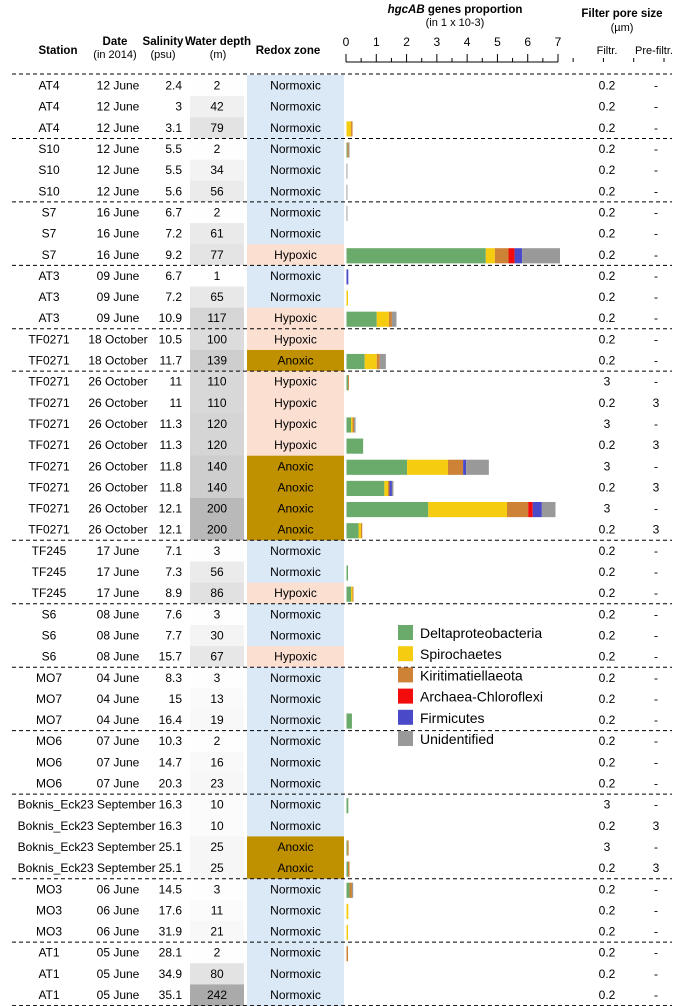 Image resolution: width=674 pixels, height=1006 pixels. What do you see at coordinates (346, 42) in the screenshot?
I see `x-tick-label: 0` at bounding box center [346, 42].